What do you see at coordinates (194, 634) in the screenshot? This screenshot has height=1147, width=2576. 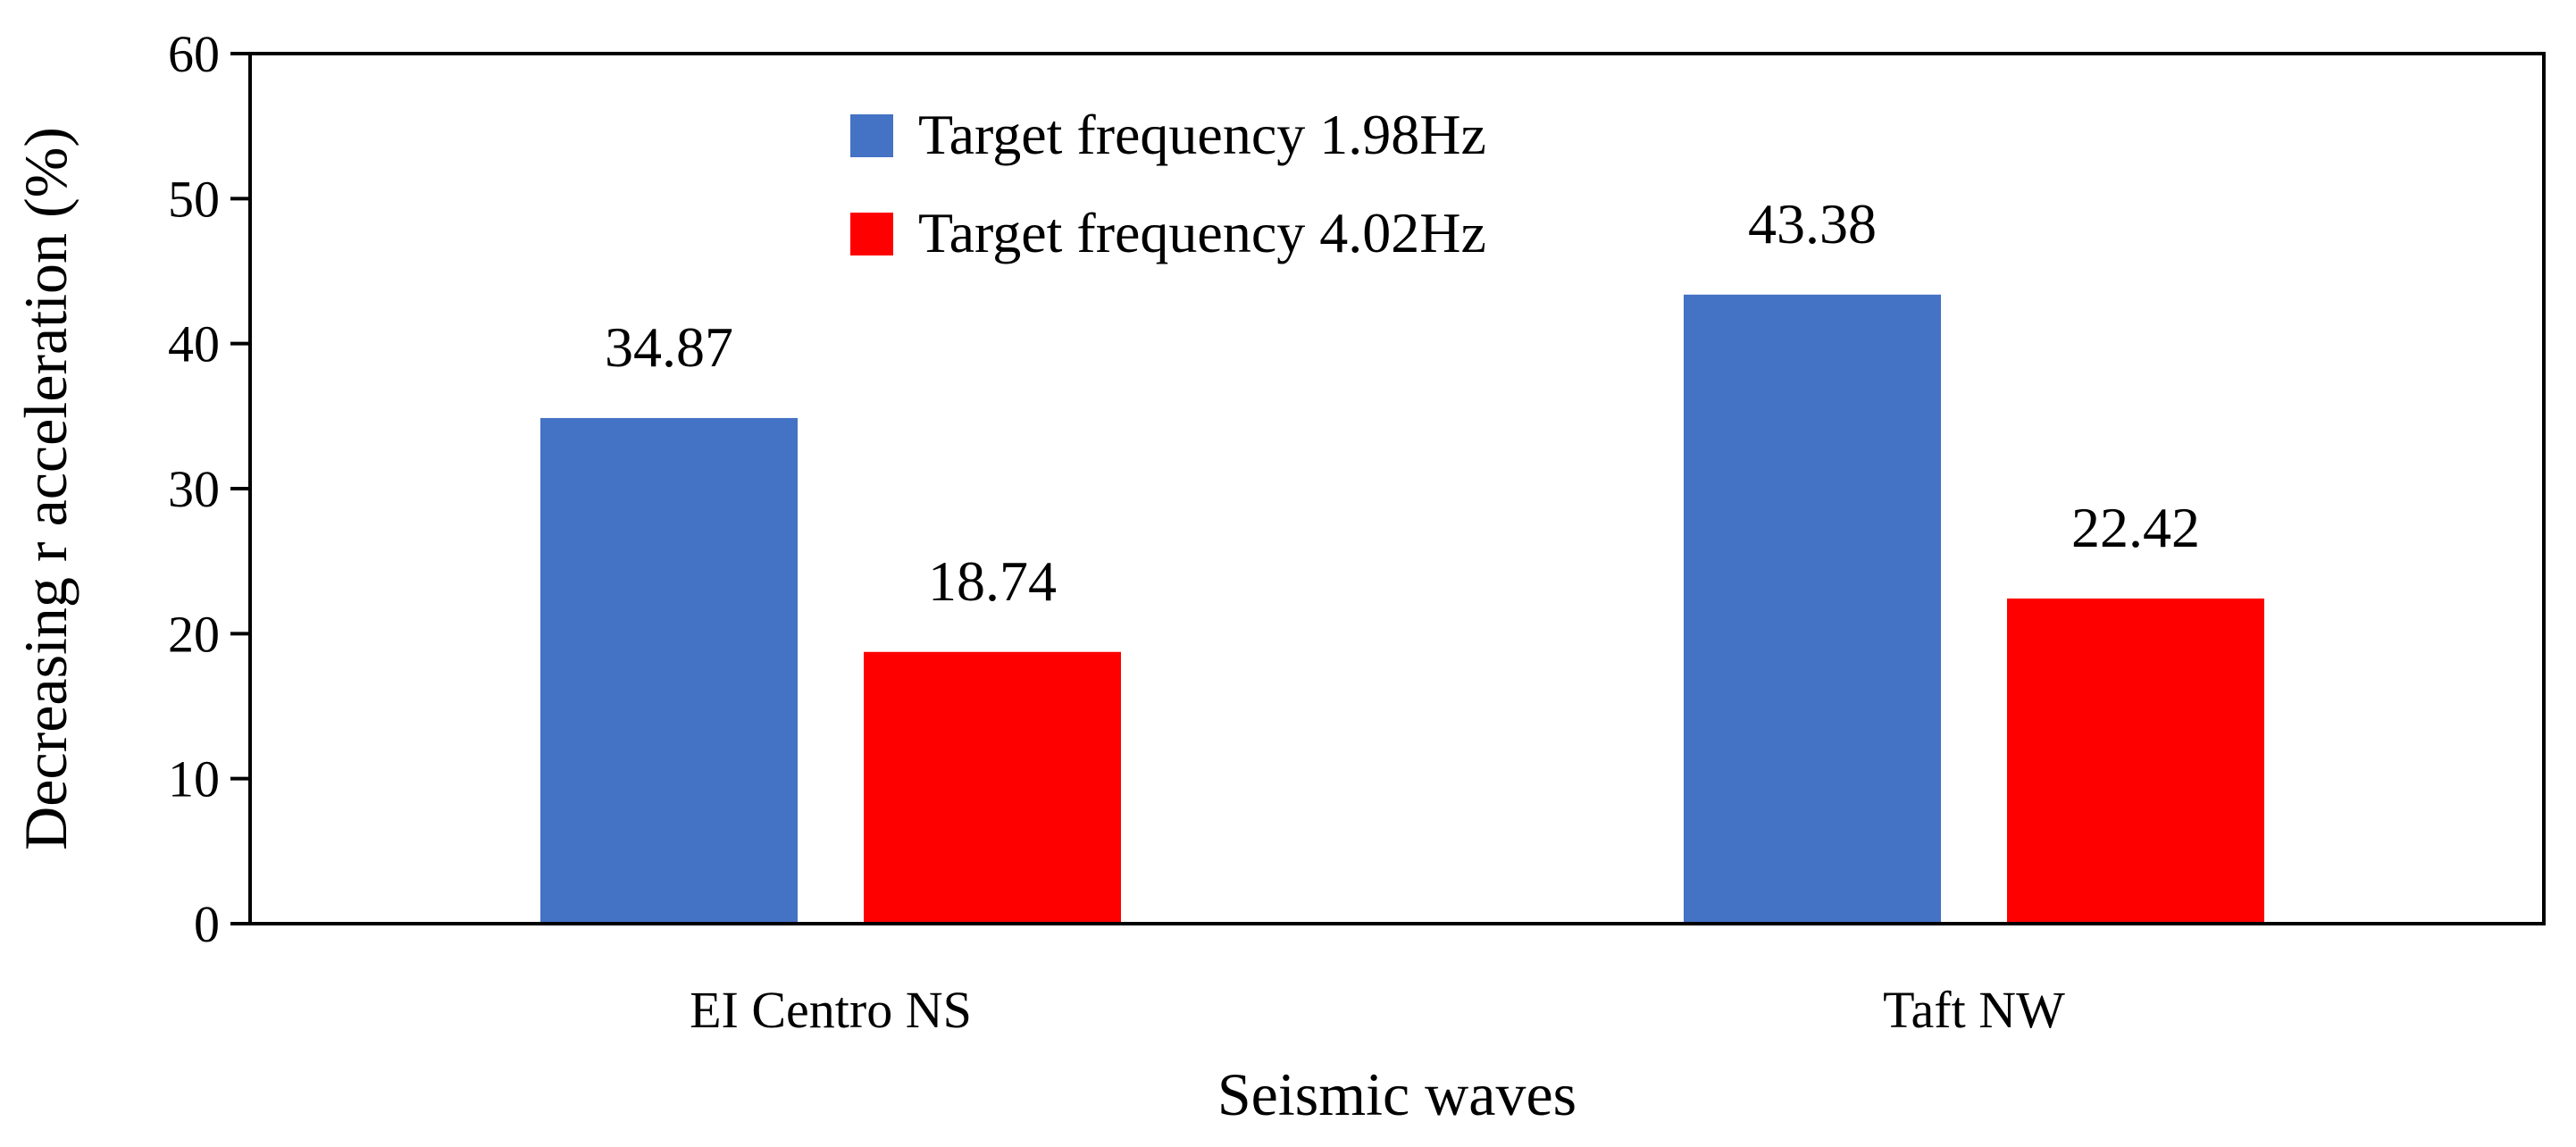 I see `y-tick-label: 20` at bounding box center [194, 634].